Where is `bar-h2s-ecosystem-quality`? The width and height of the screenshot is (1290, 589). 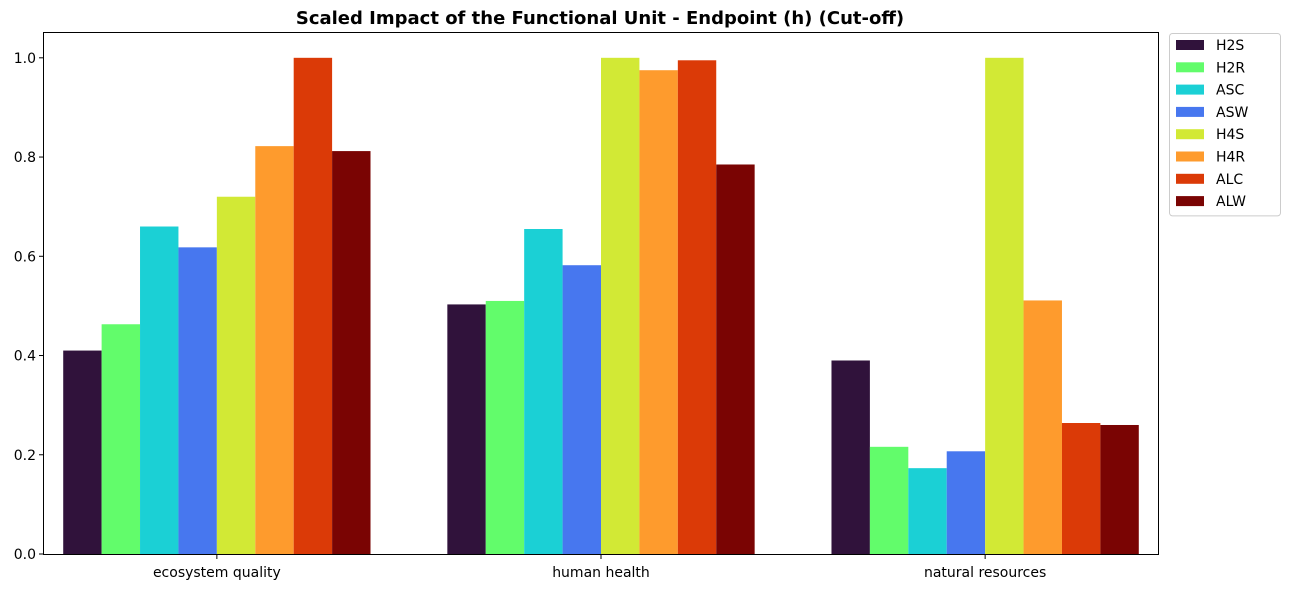 bar-h2s-ecosystem-quality is located at coordinates (82, 452).